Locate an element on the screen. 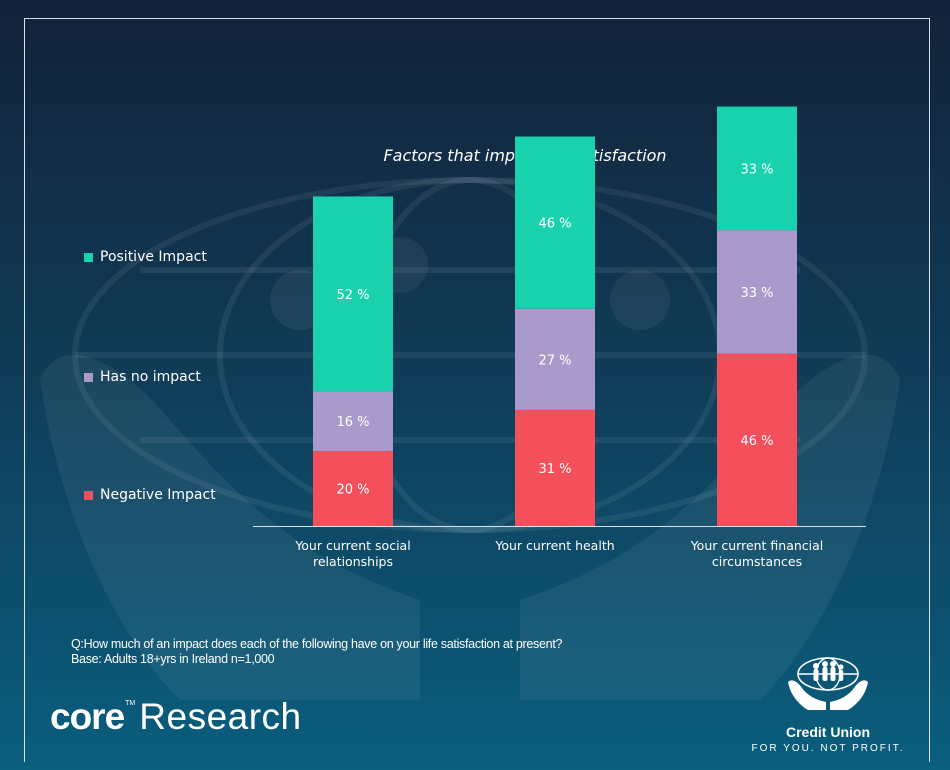  category-label-line: Your current financial is located at coordinates (757, 545).